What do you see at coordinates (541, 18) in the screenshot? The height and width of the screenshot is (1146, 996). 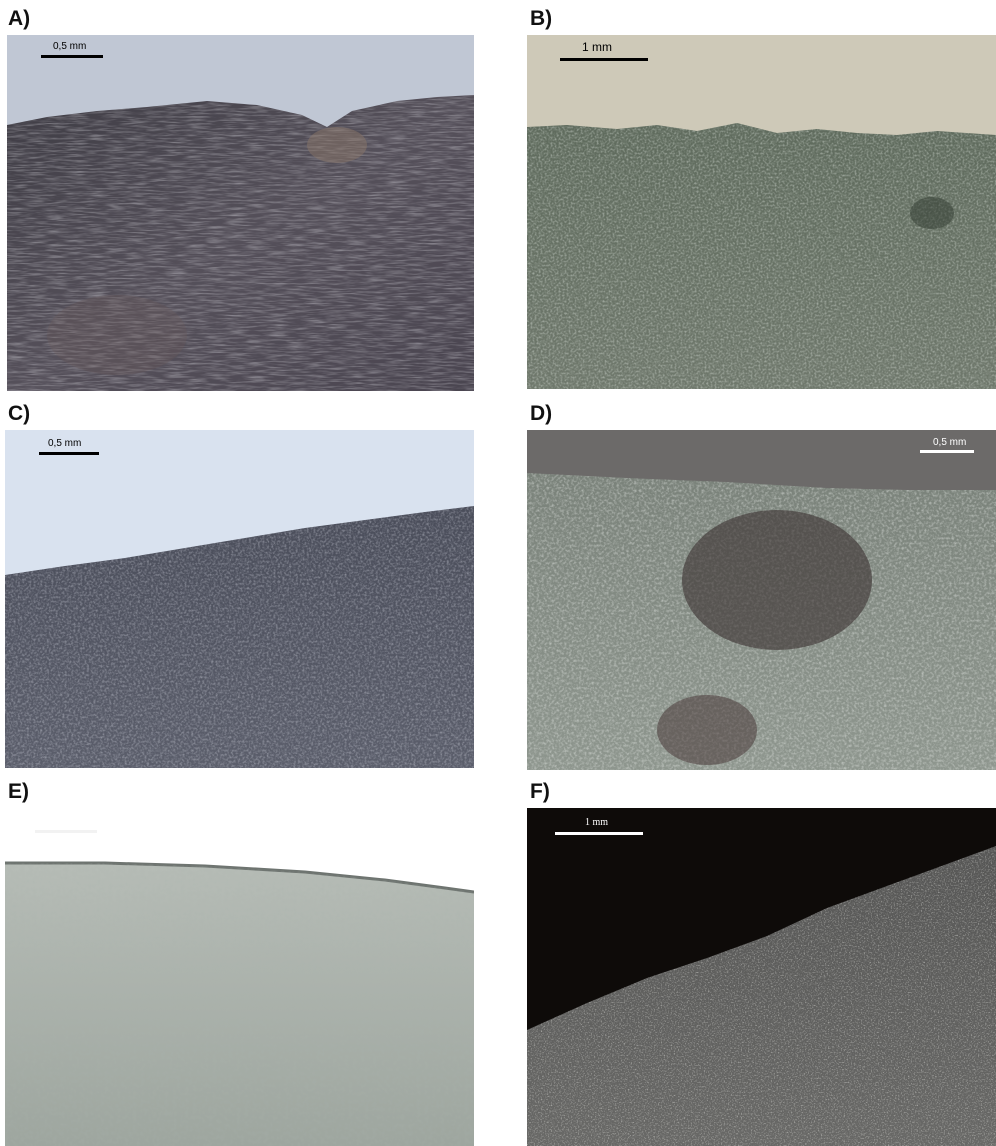 I see `panel-label-b: B)` at bounding box center [541, 18].